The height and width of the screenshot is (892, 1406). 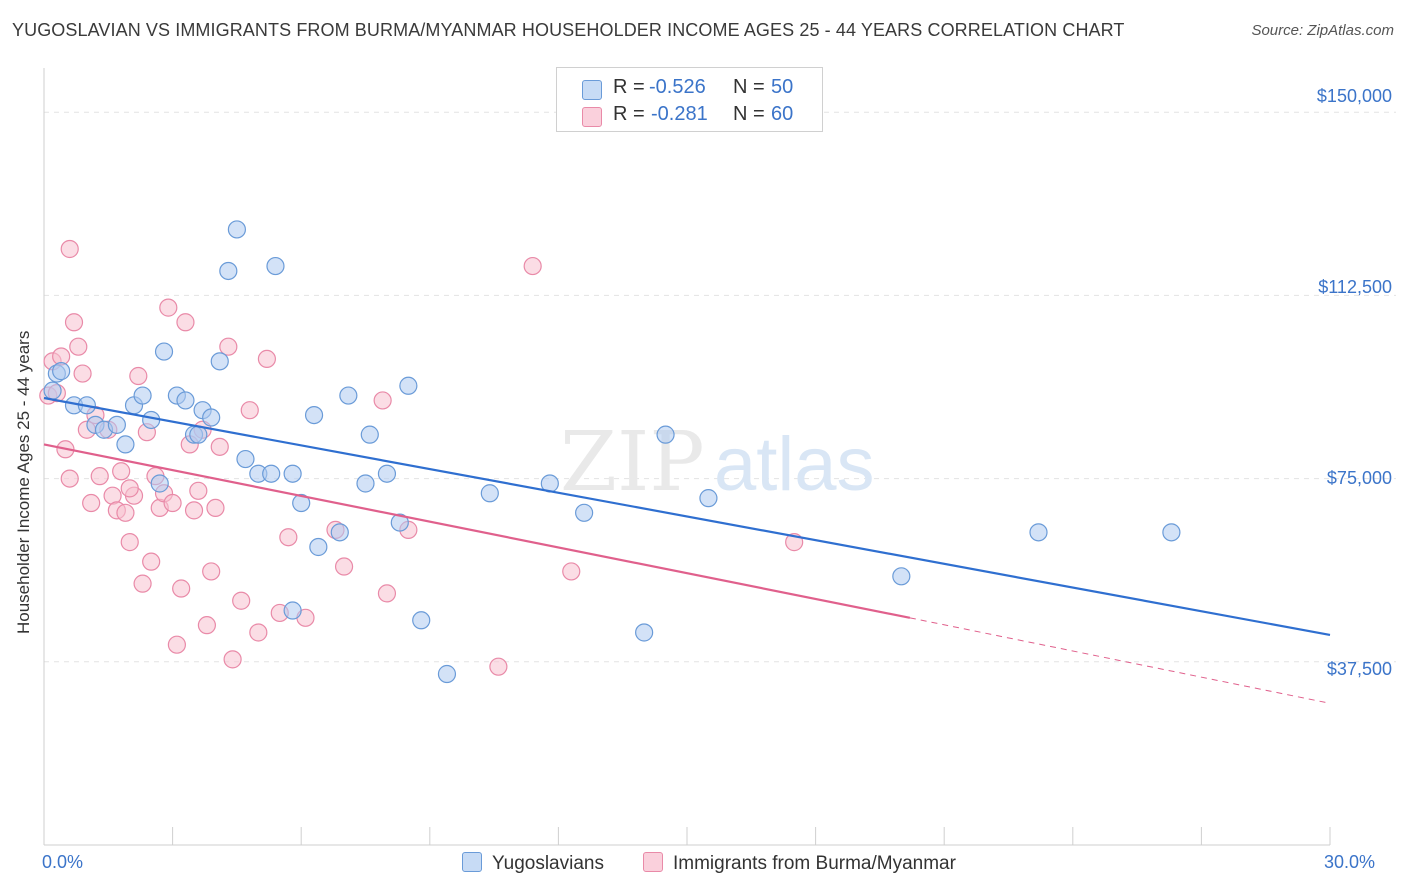 I want to click on y-axis-label-wrap: Householder Income Ages 25 - 44 years, so click(x=28, y=490).